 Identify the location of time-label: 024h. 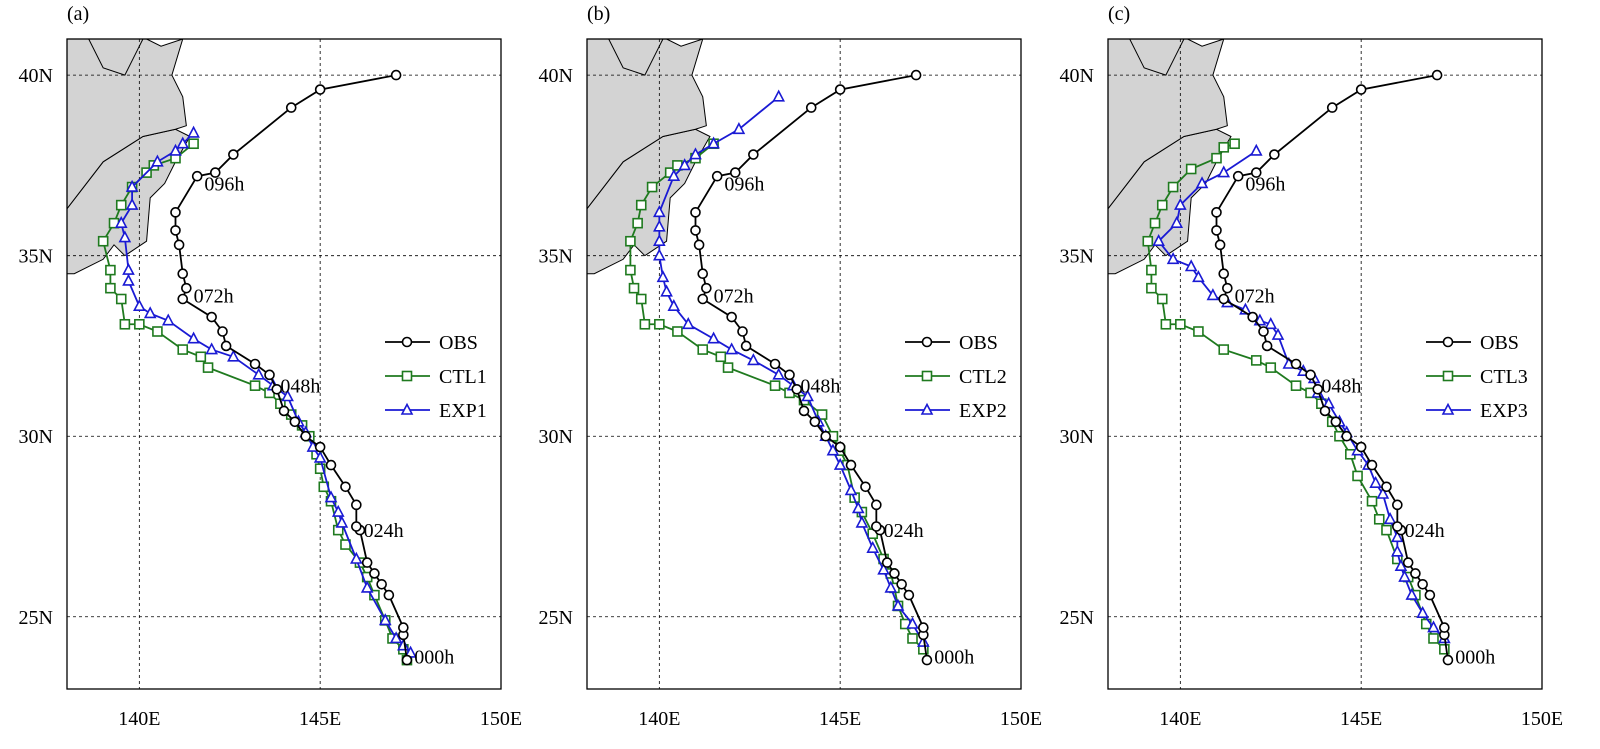
(1425, 531).